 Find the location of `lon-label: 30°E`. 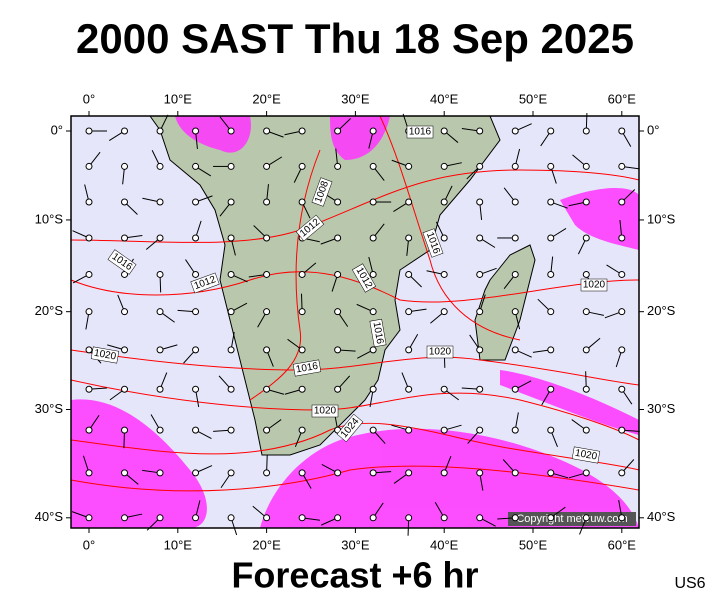

lon-label: 30°E is located at coordinates (355, 98).